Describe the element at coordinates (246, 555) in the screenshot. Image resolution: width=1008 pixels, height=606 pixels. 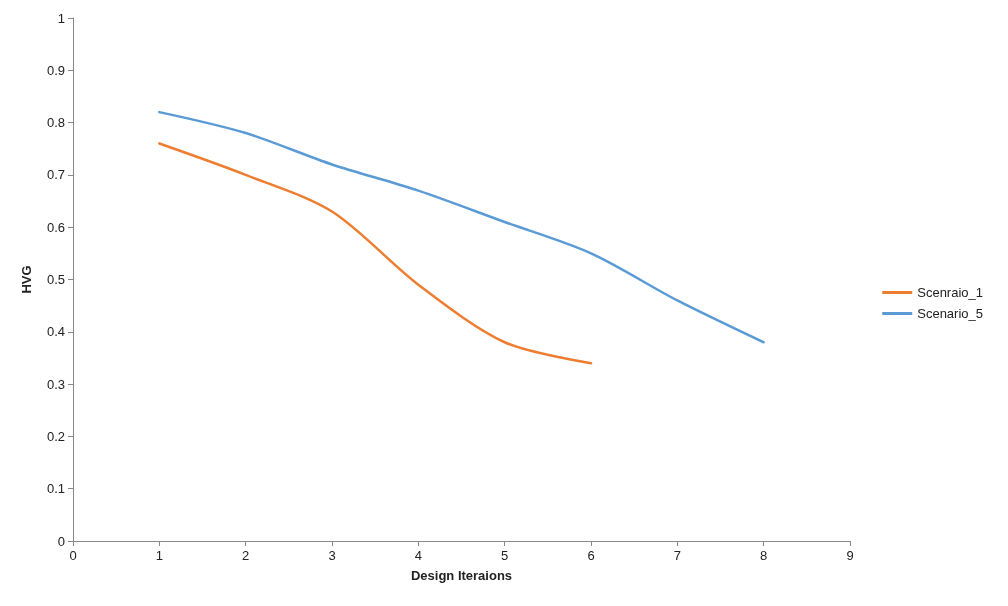
I see `x-tick-label: 2` at that location.